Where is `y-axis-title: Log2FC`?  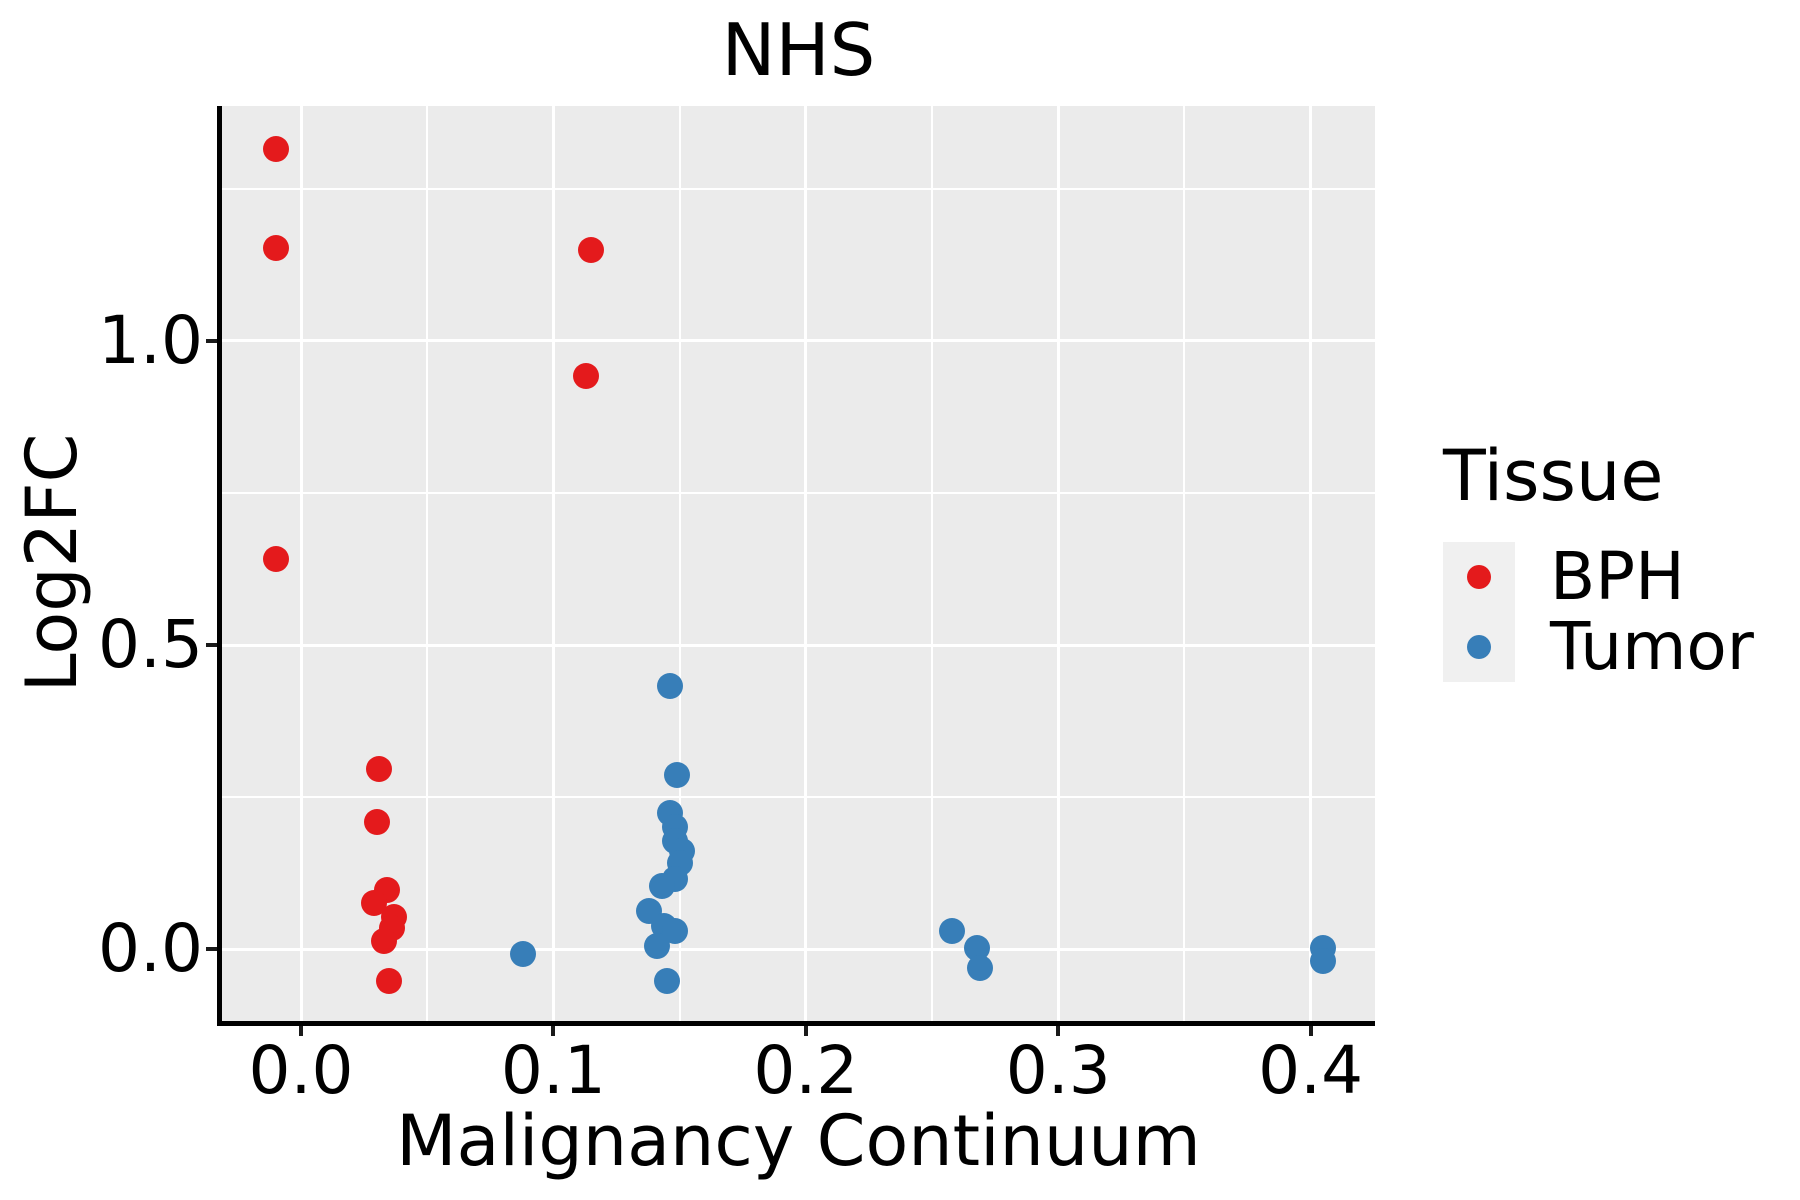 y-axis-title: Log2FC is located at coordinates (52, 563).